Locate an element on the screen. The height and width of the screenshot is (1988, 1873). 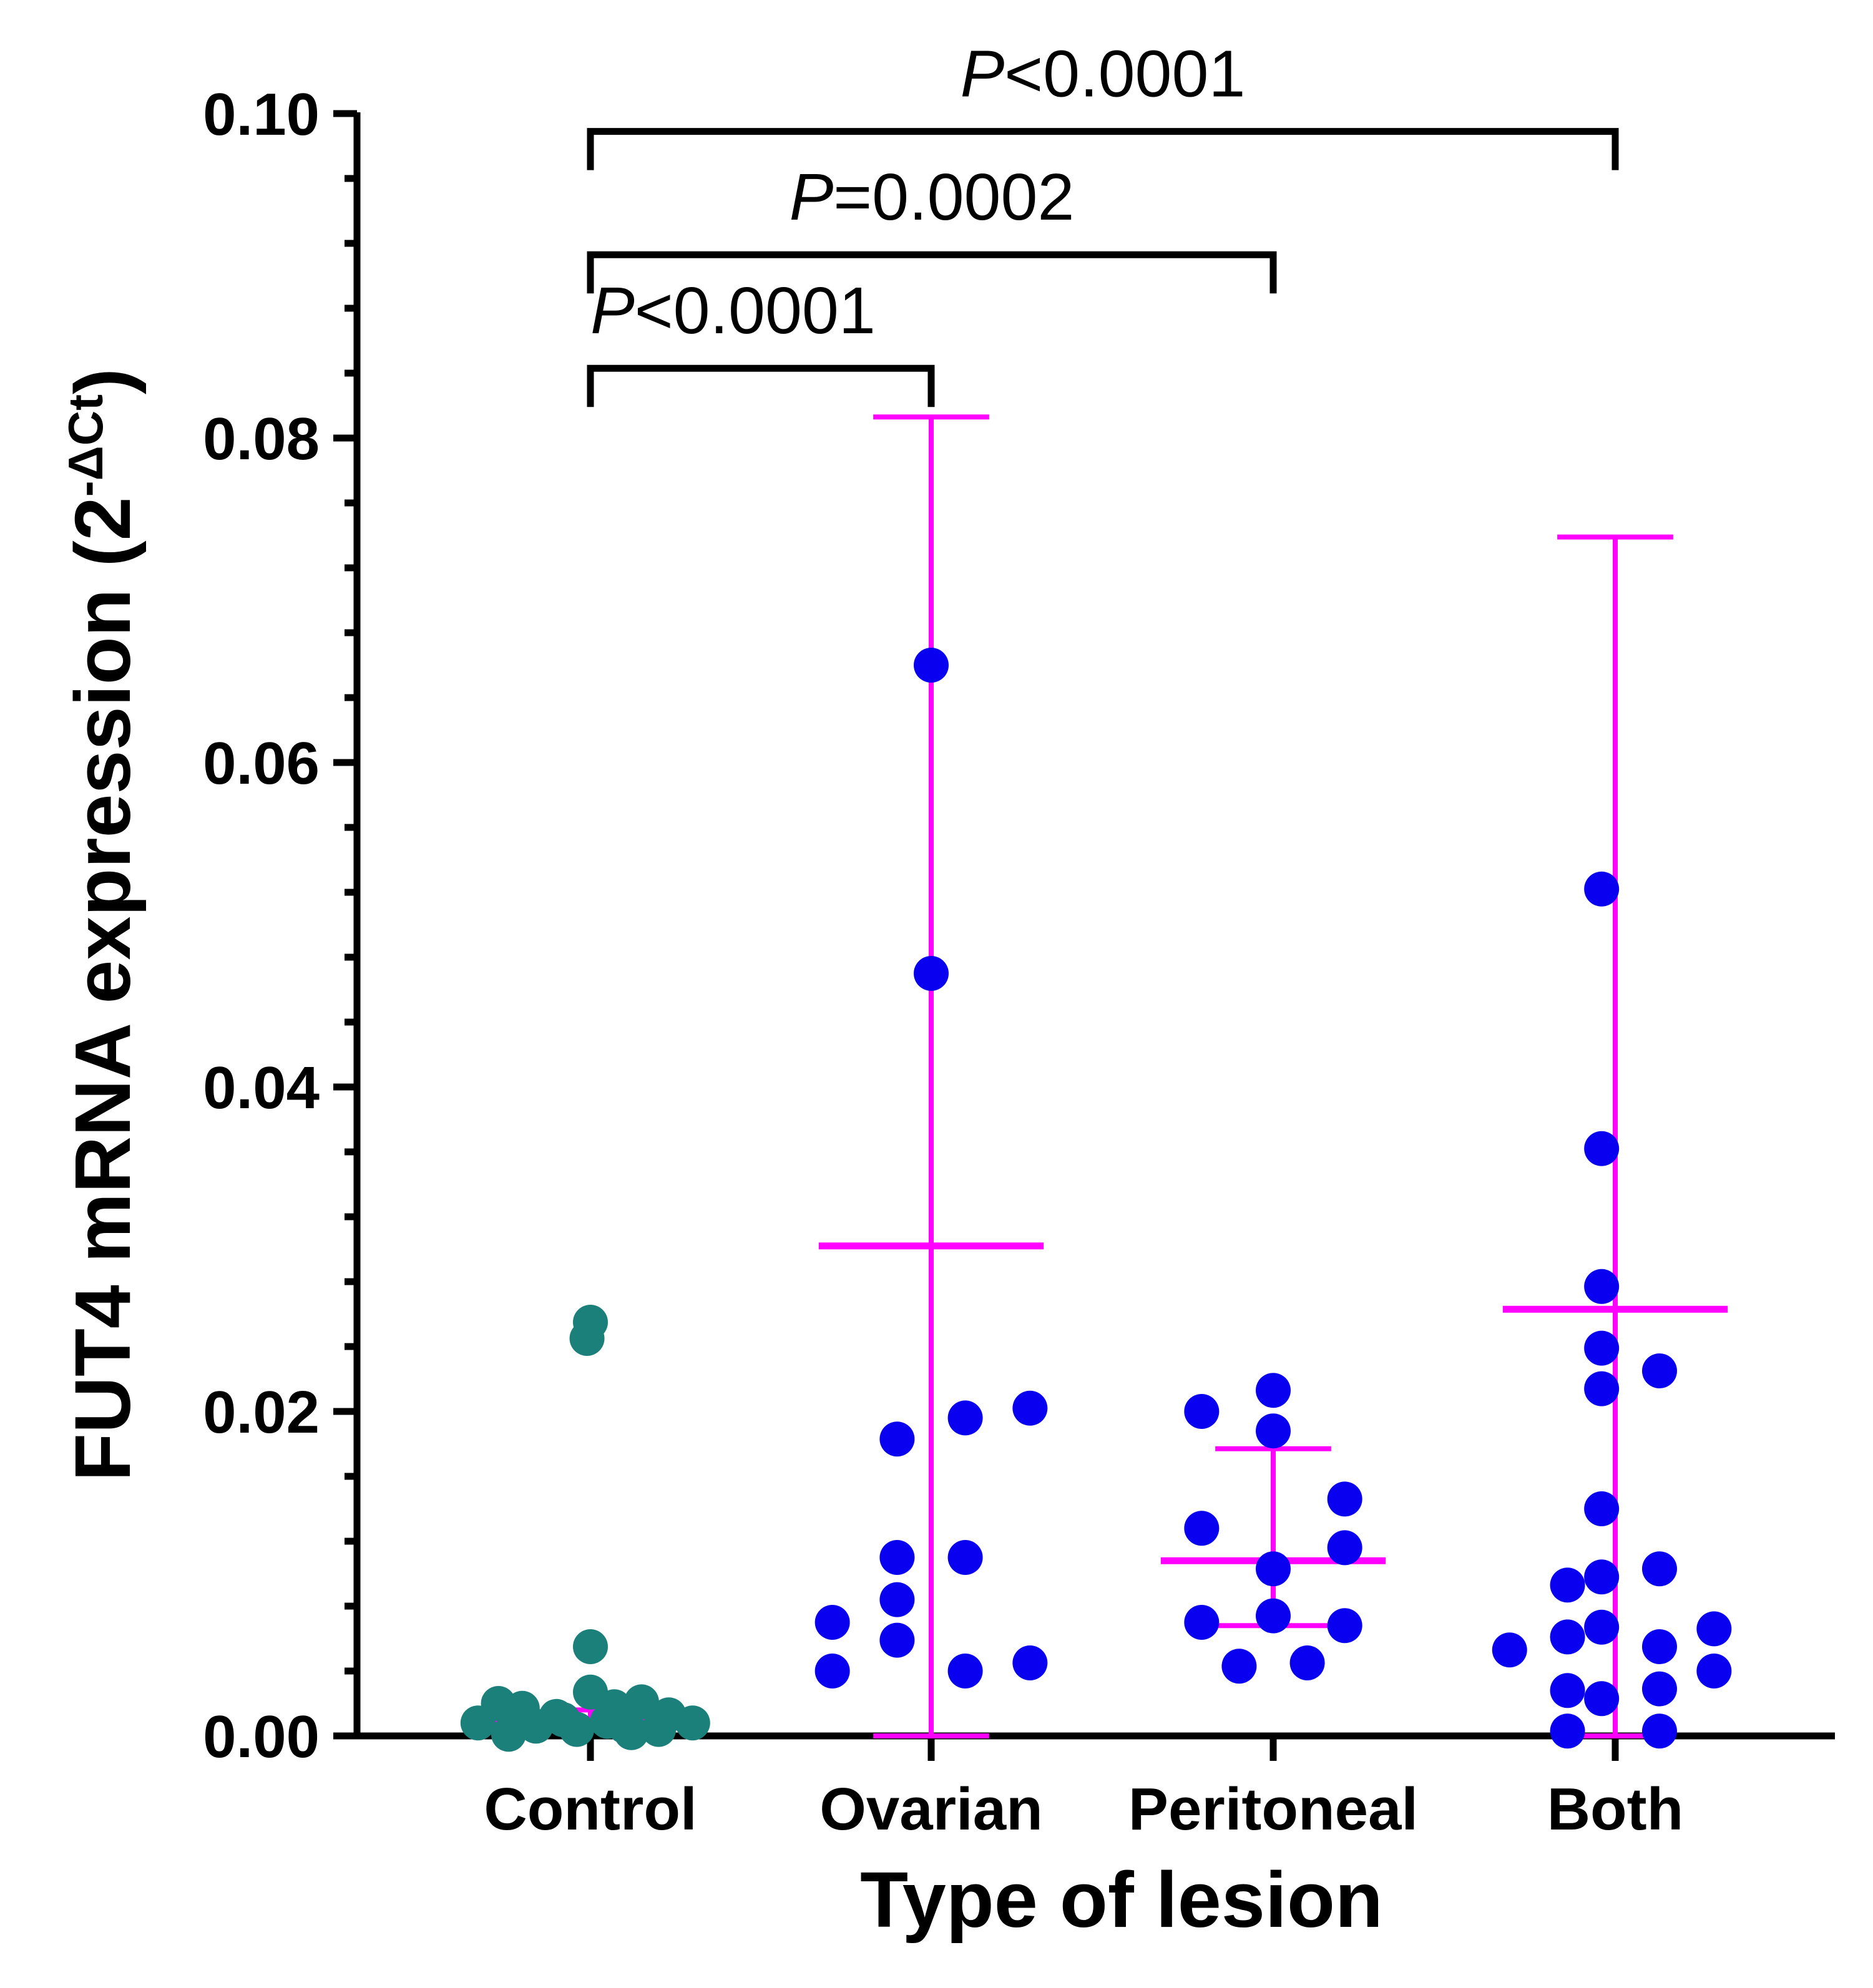
y-axis-title-space is located at coordinates (103, 577).